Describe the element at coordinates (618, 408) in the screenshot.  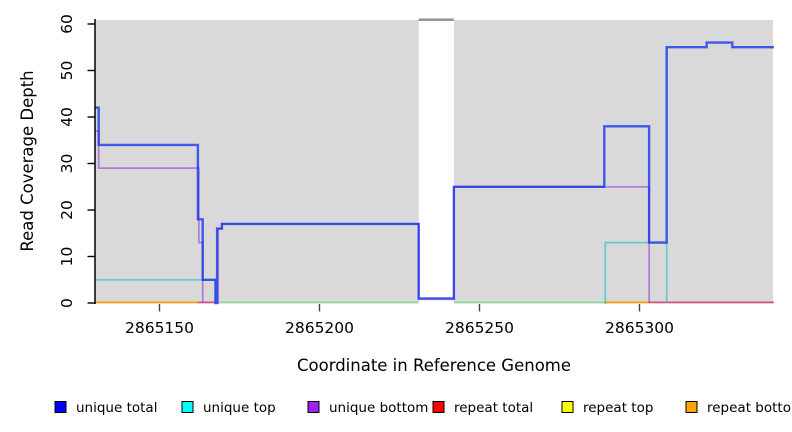
I see `legend-label-repeat-top: repeat top` at that location.